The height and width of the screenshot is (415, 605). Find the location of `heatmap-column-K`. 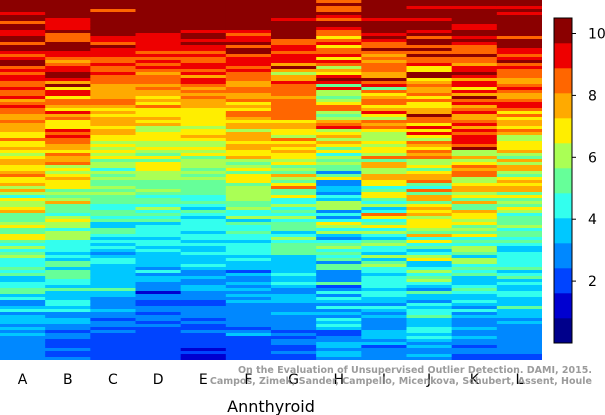

heatmap-column-K is located at coordinates (474, 180).